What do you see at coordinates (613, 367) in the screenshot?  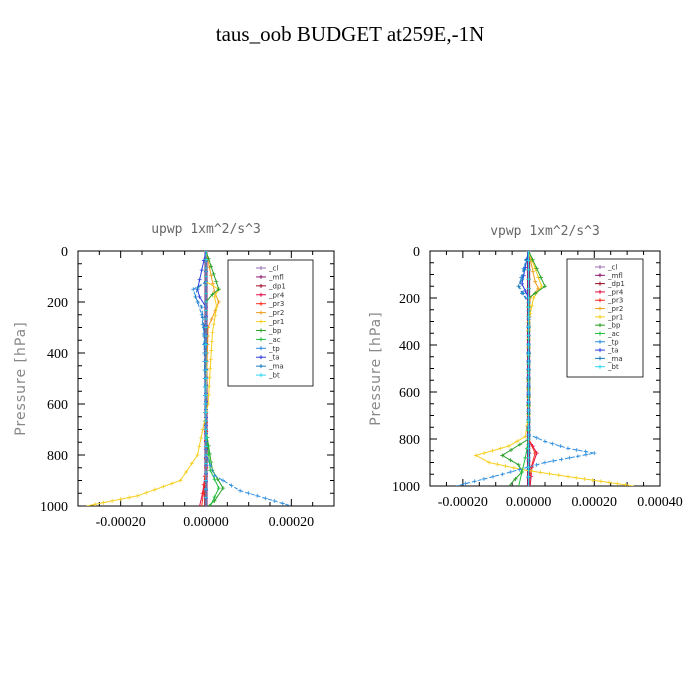 I see `legend-label: _bt` at bounding box center [613, 367].